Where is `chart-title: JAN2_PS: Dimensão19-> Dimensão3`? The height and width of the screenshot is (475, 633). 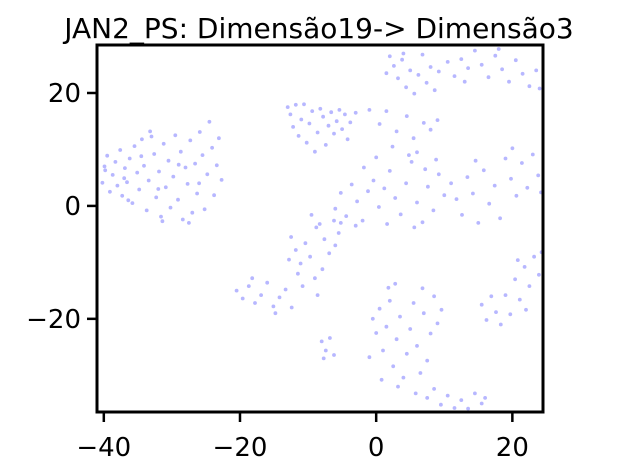
chart-title: JAN2_PS: Dimensão19-> Dimensão3 is located at coordinates (318, 28).